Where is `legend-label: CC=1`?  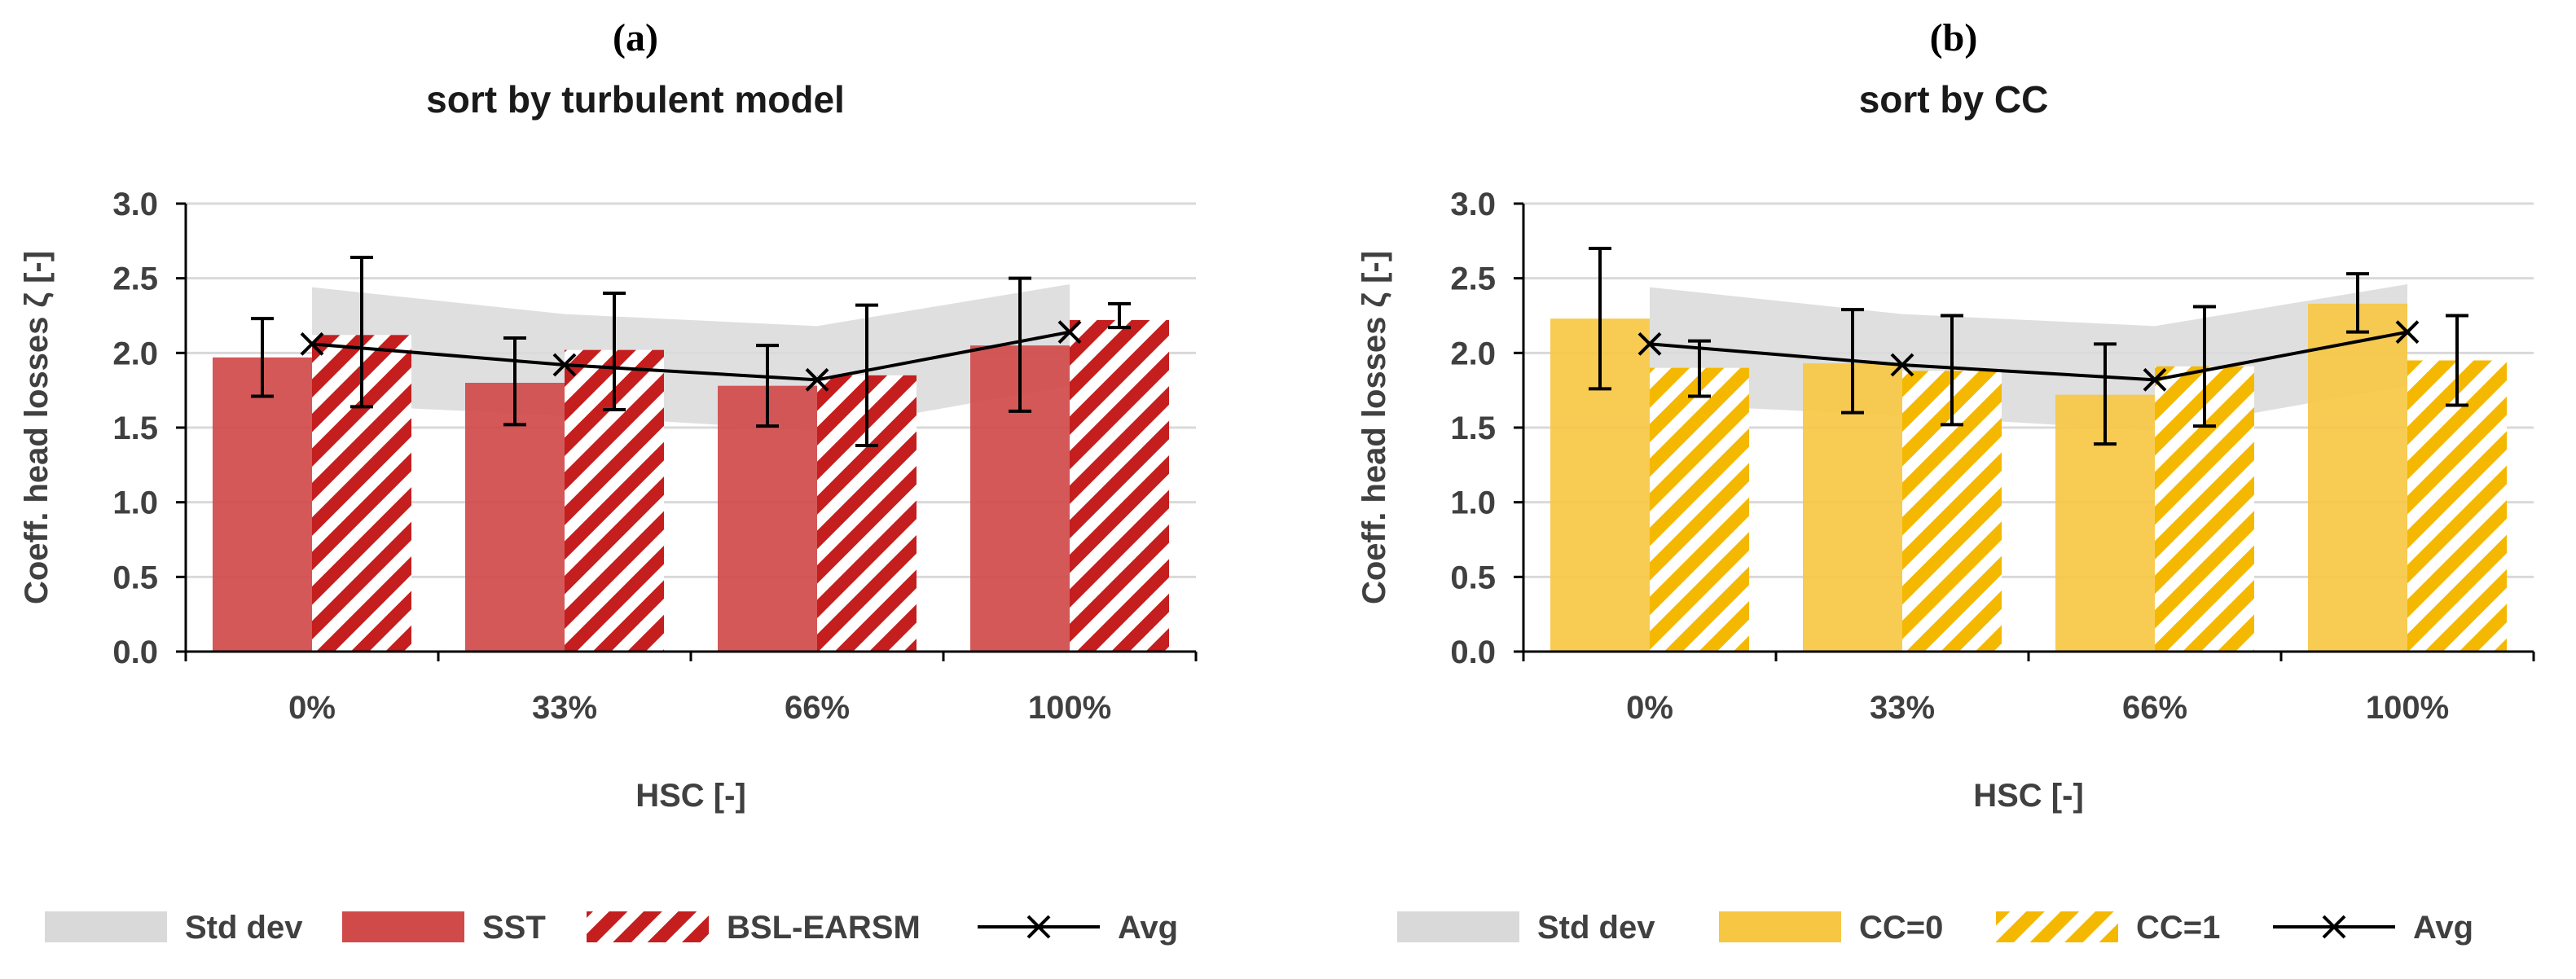
legend-label: CC=1 is located at coordinates (2178, 928).